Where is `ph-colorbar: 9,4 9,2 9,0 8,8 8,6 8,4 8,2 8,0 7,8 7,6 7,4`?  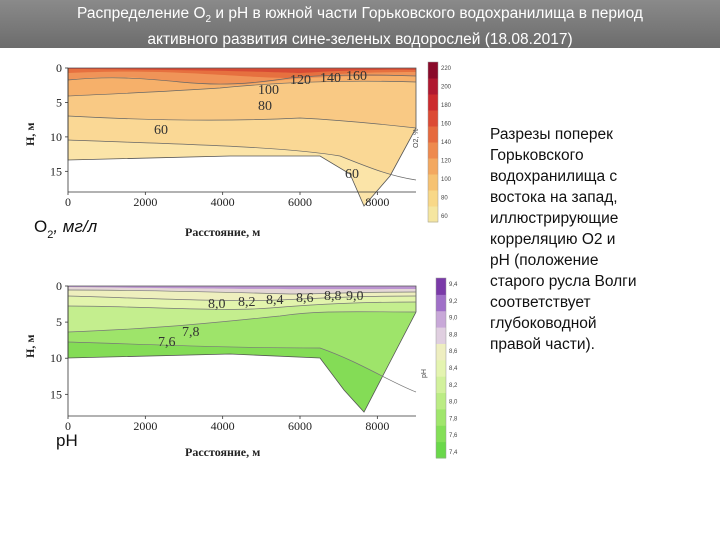
ph-colorbar: 9,4 9,2 9,0 8,8 8,6 8,4 8,2 8,0 7,8 7,6 7,4 is located at coordinates (446, 368).